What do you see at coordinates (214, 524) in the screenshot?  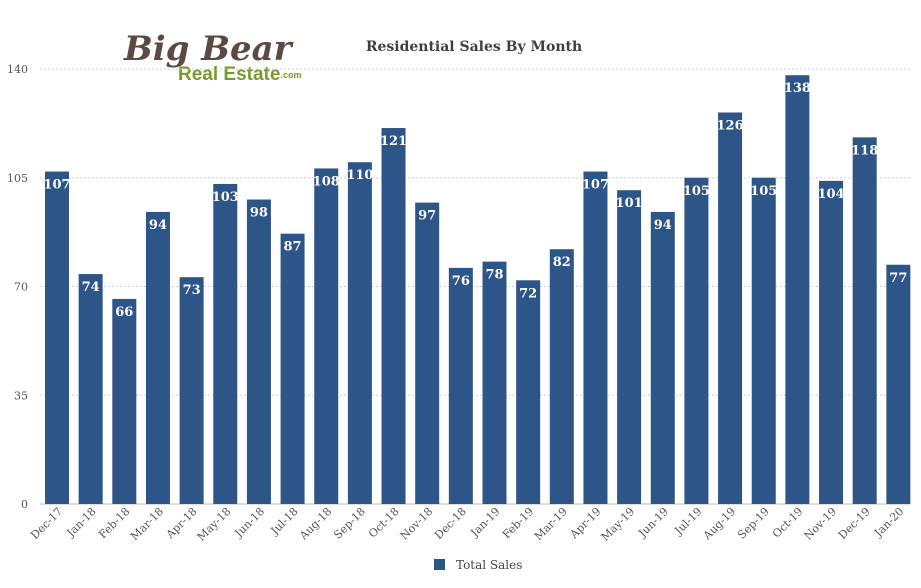 I see `x-tick-label: May-18` at bounding box center [214, 524].